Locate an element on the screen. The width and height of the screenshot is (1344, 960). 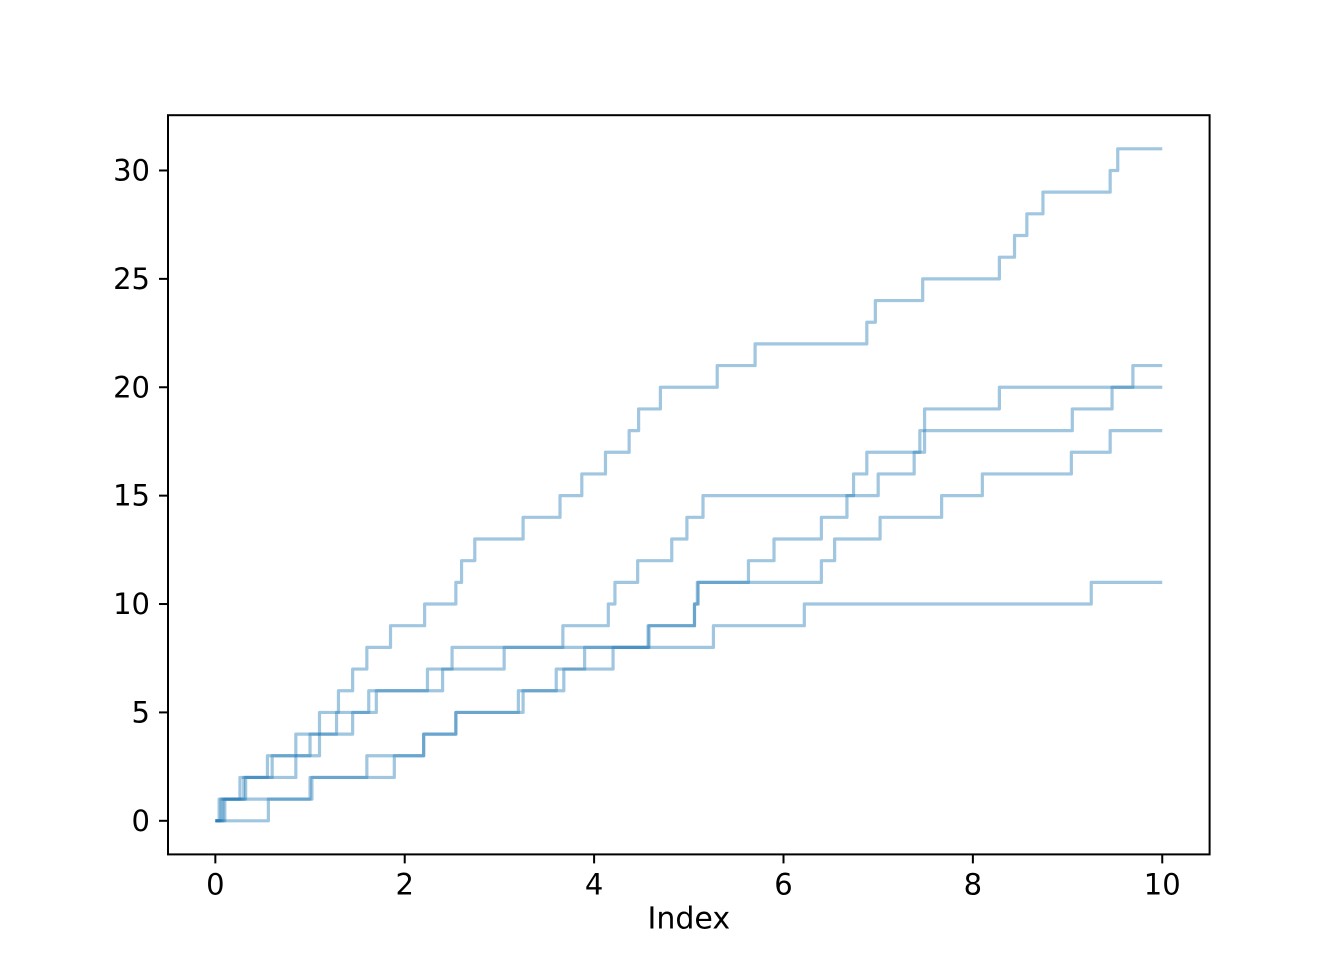
x-tick-label: 8 is located at coordinates (973, 884).